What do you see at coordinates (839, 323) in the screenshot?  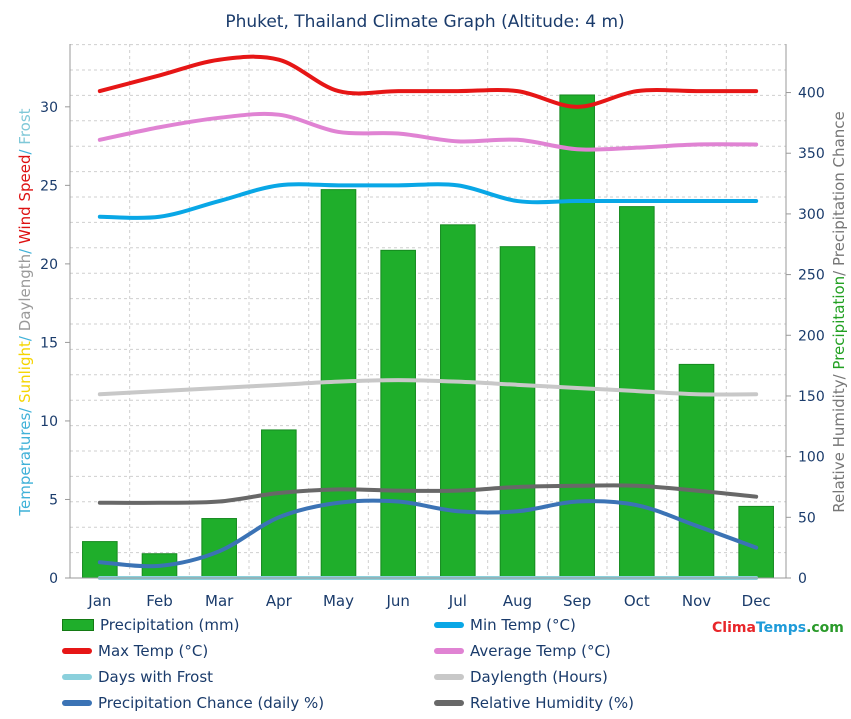 I see `axis-label-part: Precipitation` at bounding box center [839, 323].